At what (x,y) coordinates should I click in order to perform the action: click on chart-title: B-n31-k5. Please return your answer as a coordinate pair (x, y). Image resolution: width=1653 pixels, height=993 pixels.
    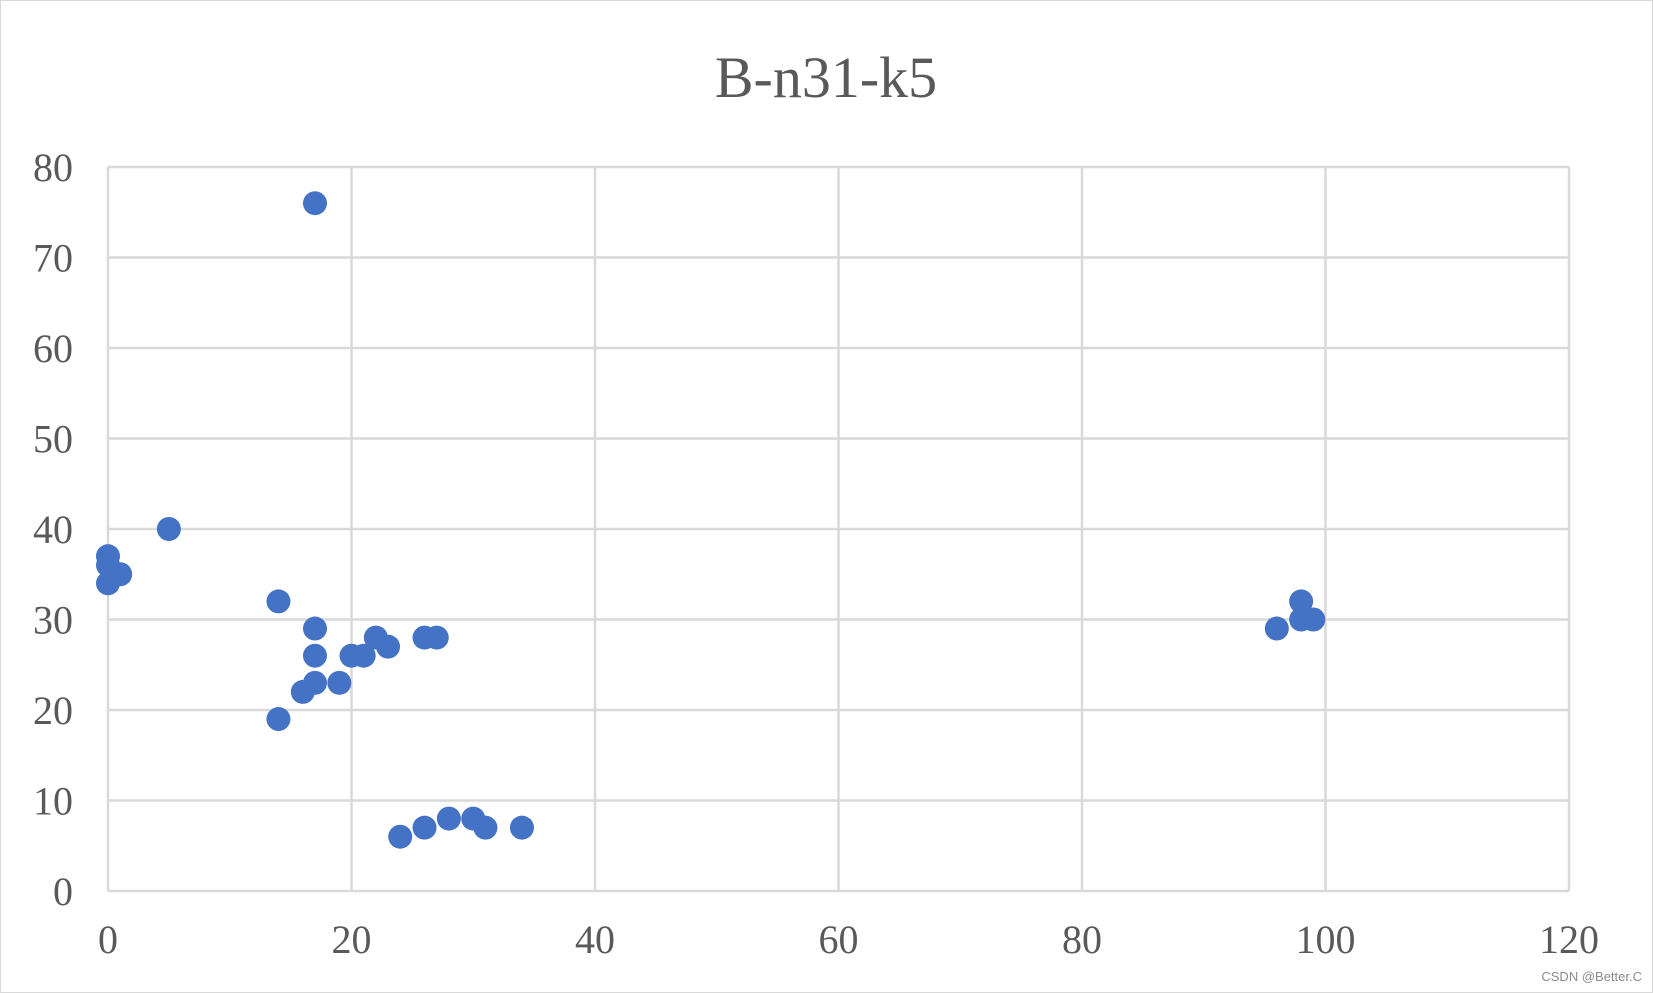
    Looking at the image, I should click on (826, 77).